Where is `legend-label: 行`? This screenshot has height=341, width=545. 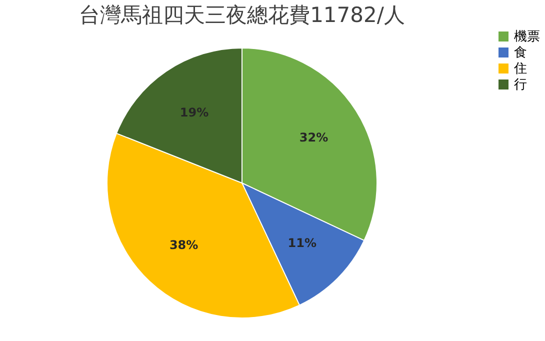 legend-label: 行 is located at coordinates (520, 85).